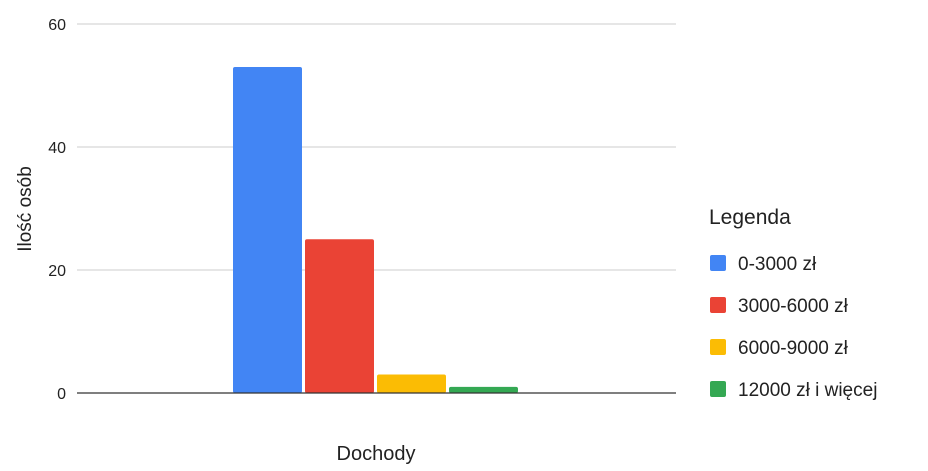  I want to click on y-axis-label: Ilość osób, so click(25, 209).